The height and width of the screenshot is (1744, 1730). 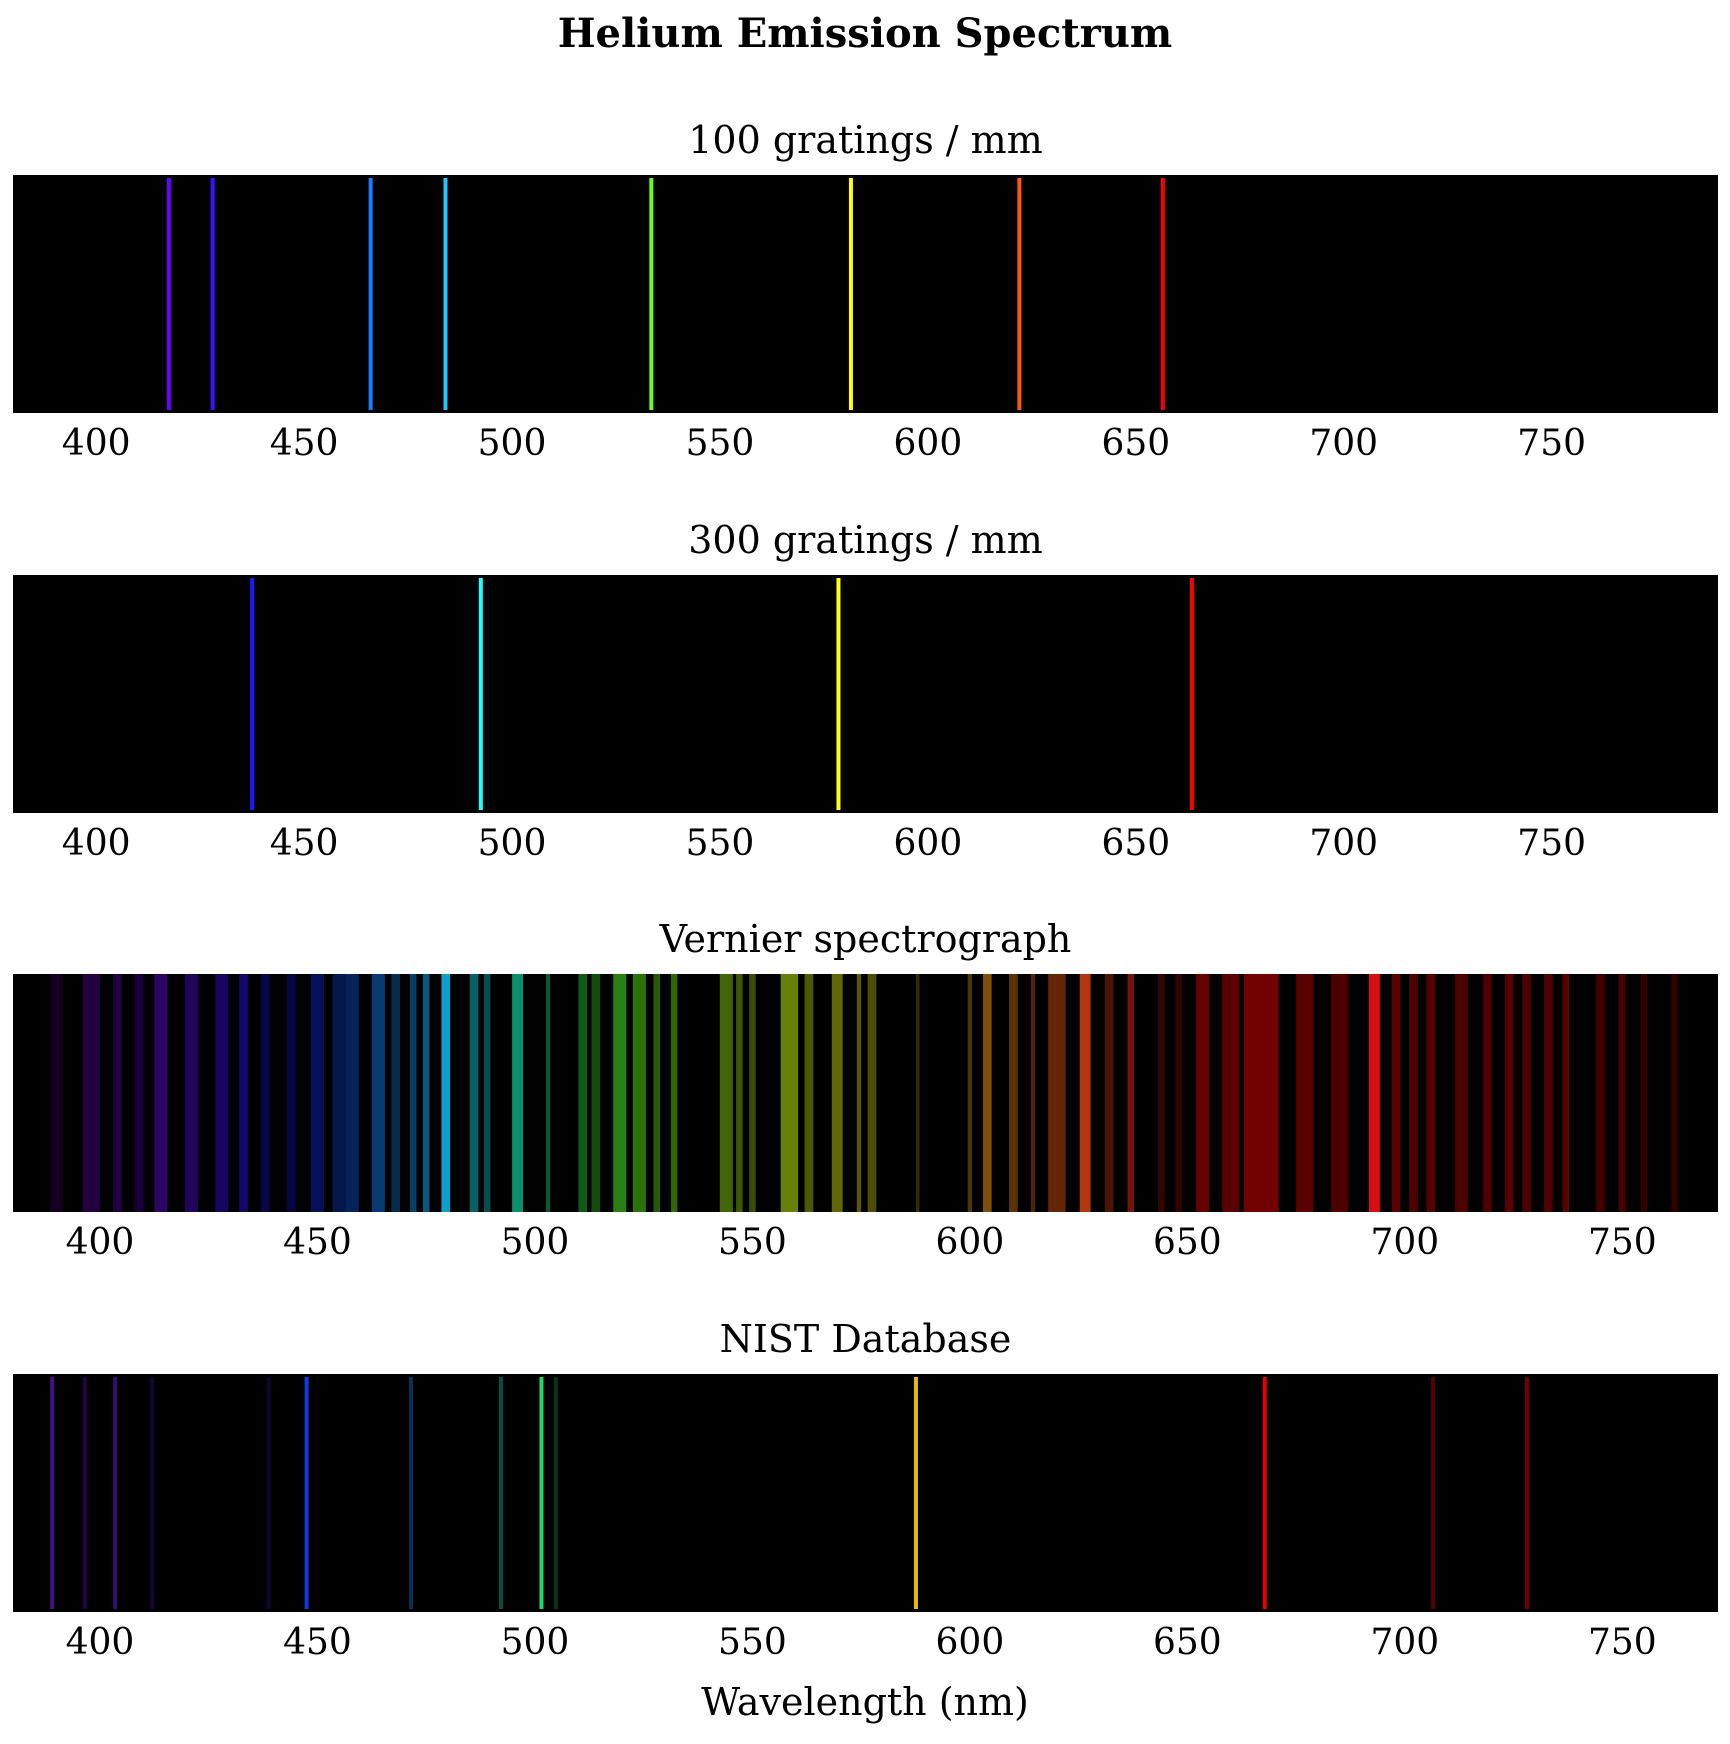 I want to click on x-tick-label: 600, so click(x=928, y=443).